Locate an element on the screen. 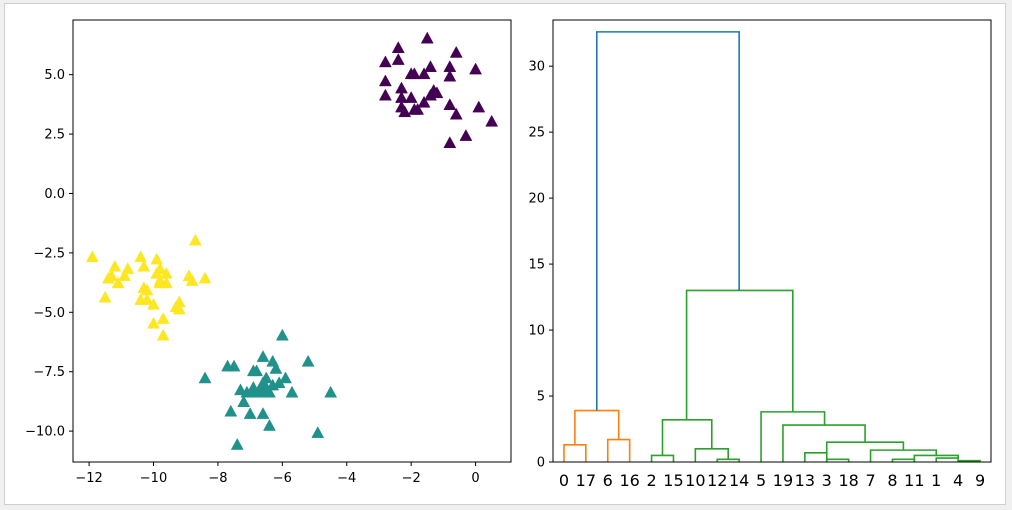  x-tick-label: −8 is located at coordinates (217, 478).